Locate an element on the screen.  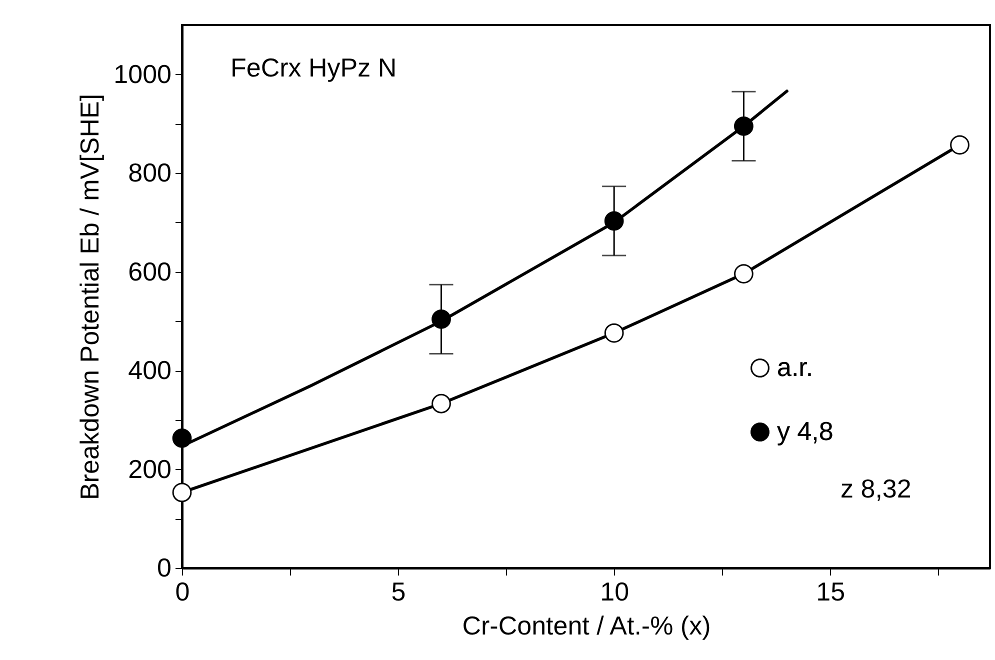
y-tick-label: 0 is located at coordinates (164, 567).